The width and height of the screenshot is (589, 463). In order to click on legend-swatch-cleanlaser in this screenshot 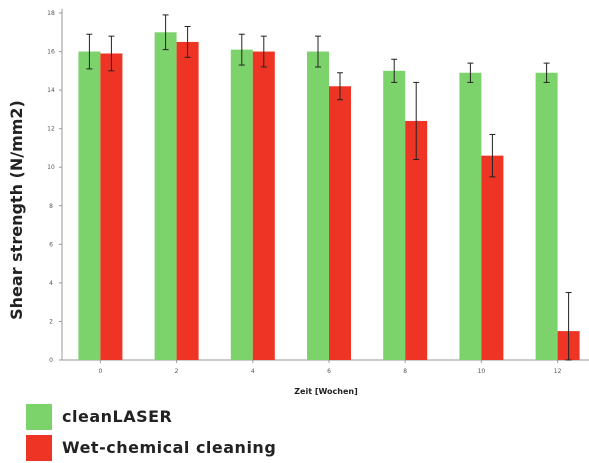, I will do `click(39, 416)`.